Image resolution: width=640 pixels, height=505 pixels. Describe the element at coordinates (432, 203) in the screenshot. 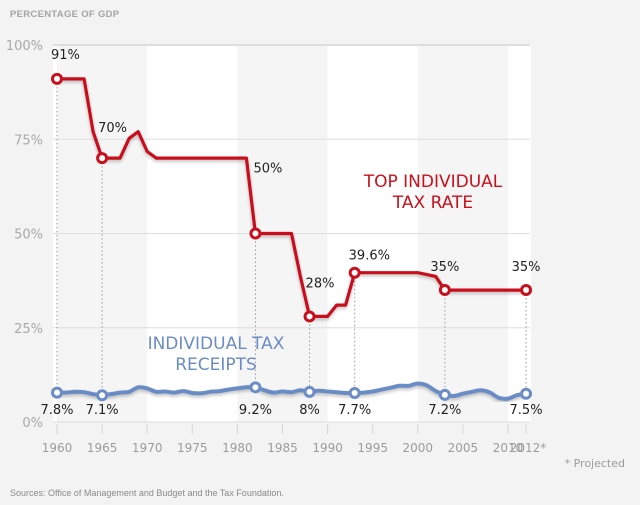

I see `series-label-top-rate-line2: TAX RATE` at that location.